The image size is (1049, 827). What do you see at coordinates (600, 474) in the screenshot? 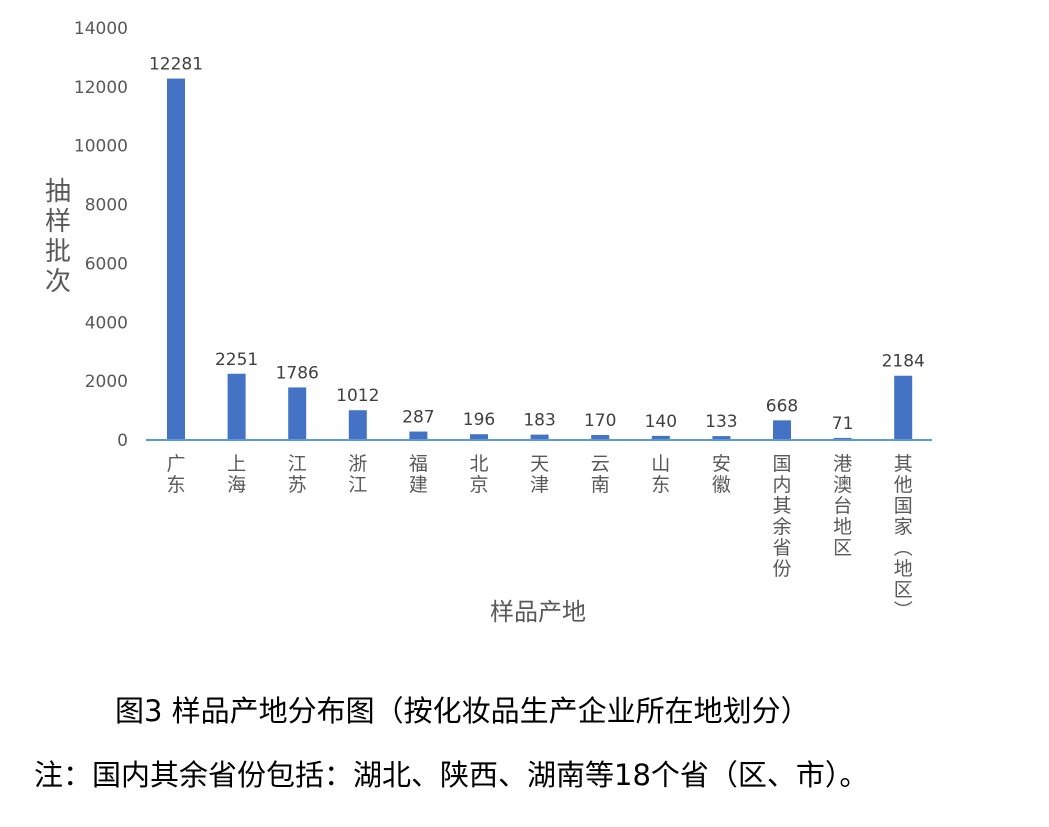
I see `category-label: 云南` at bounding box center [600, 474].